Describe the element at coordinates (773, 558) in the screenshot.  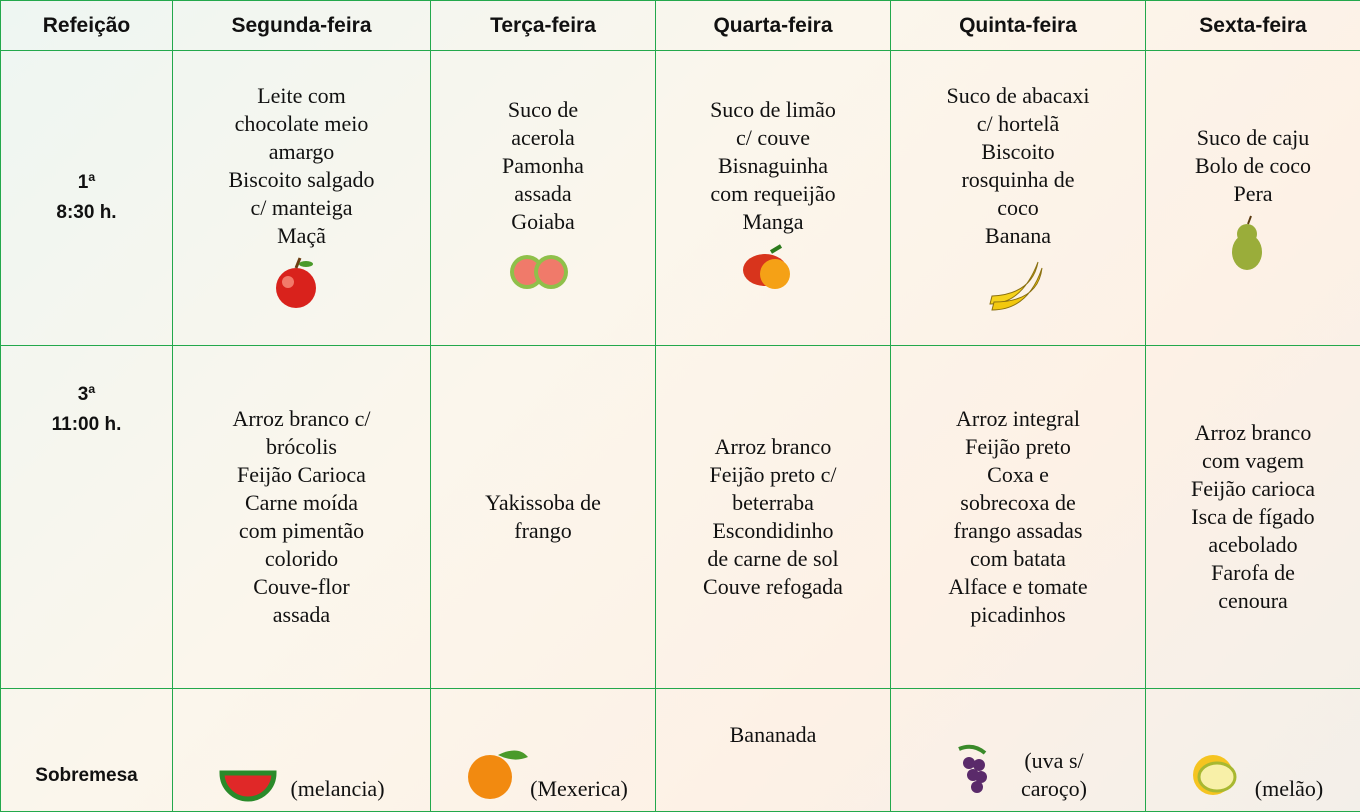
I see `menu-line: de carne de sol` at that location.